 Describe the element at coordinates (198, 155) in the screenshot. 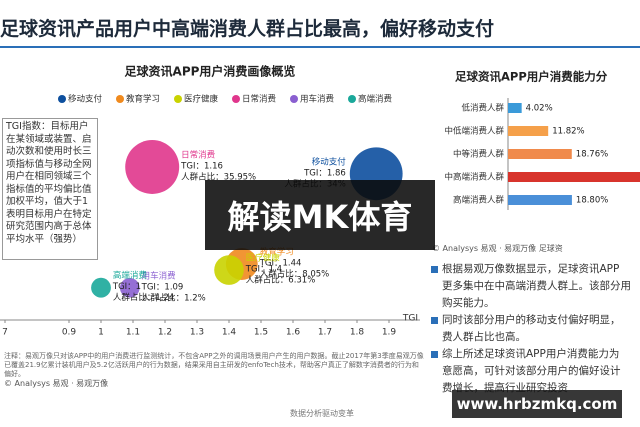

I see `bubble-name: 日常消费` at that location.